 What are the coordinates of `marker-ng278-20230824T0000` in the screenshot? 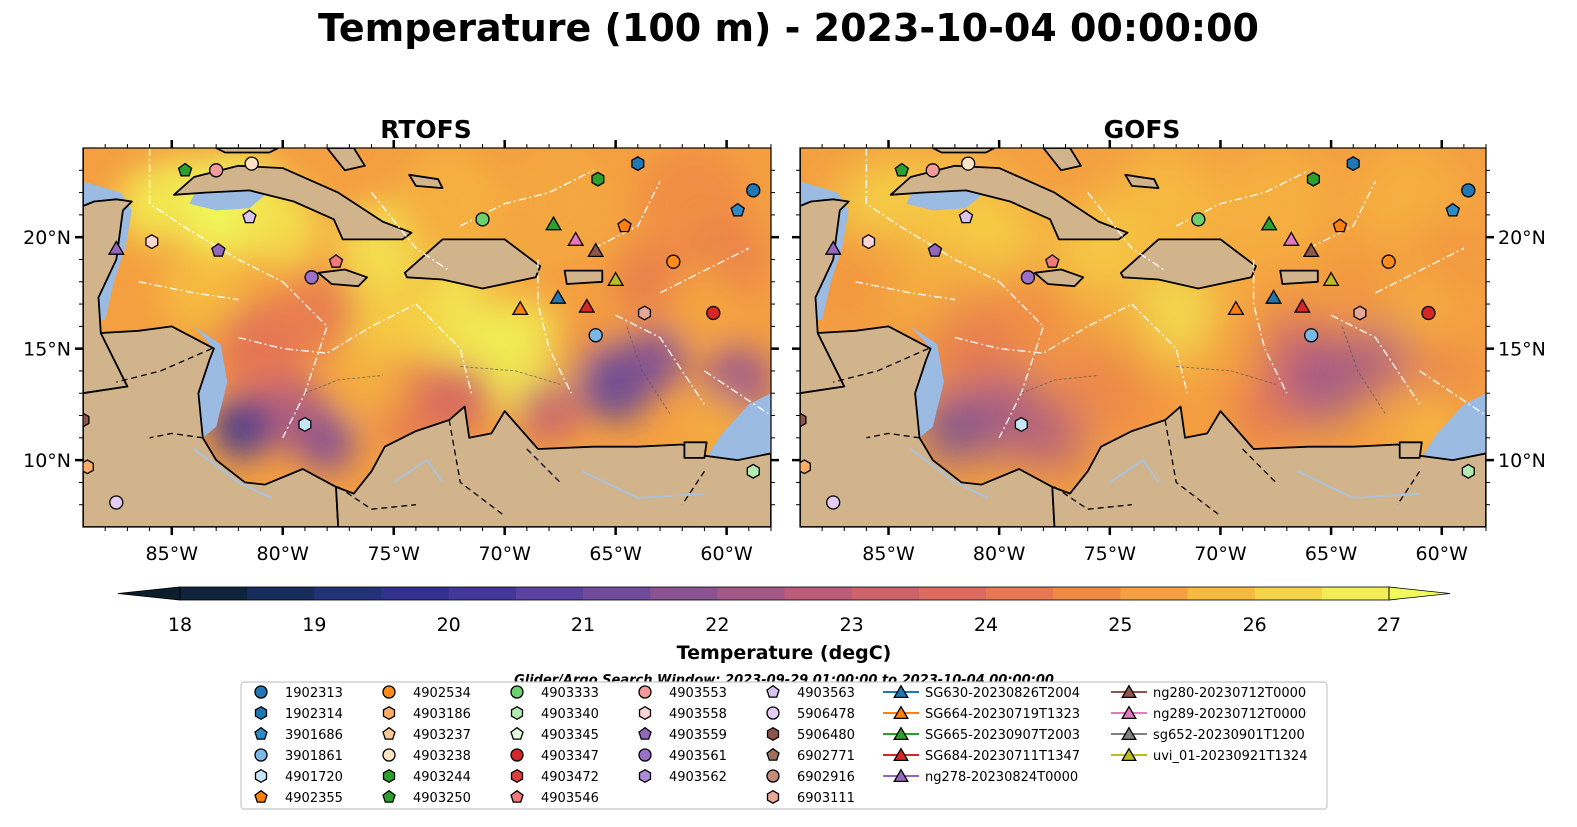 It's located at (833, 247).